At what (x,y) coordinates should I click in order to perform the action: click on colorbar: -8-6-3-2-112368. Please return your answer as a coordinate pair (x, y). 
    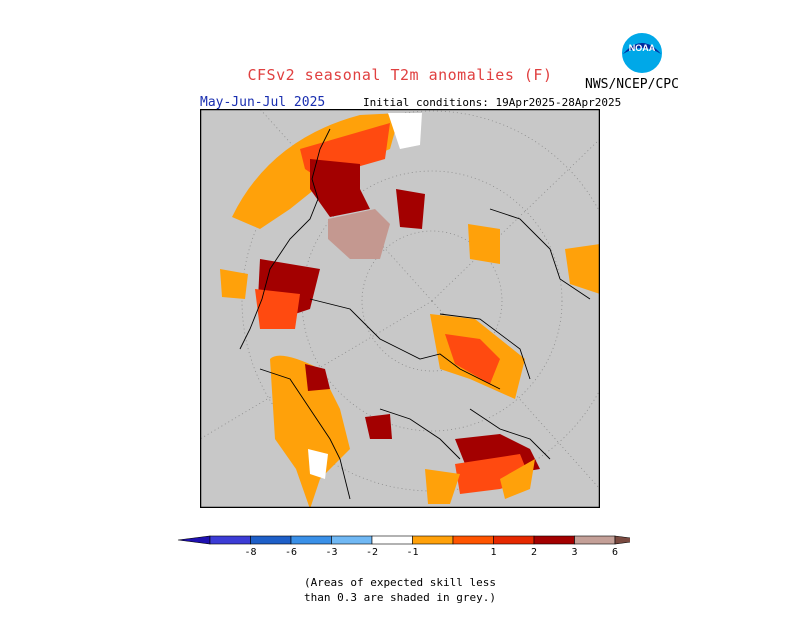
    Looking at the image, I should click on (414, 549).